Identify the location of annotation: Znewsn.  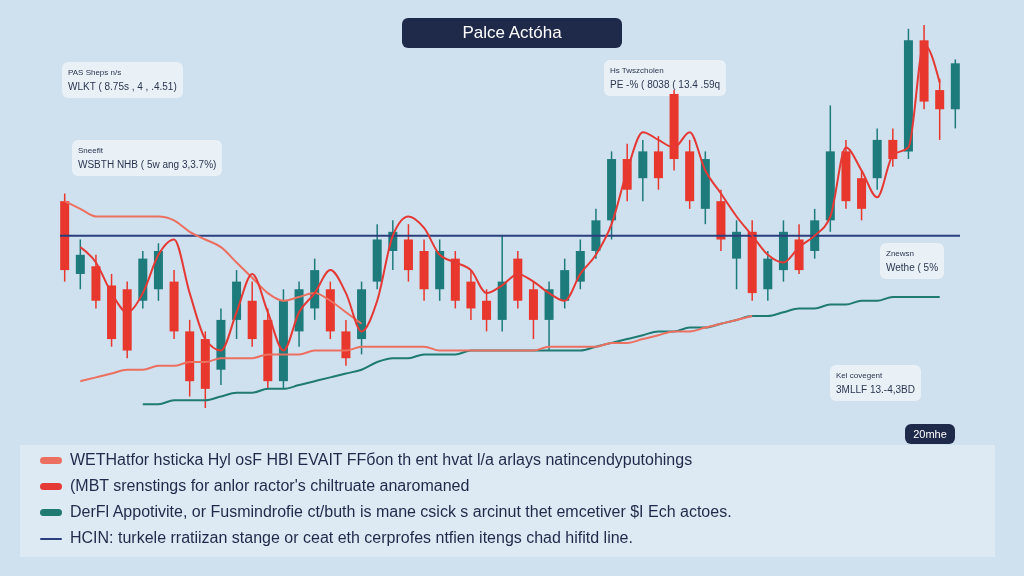
(900, 254).